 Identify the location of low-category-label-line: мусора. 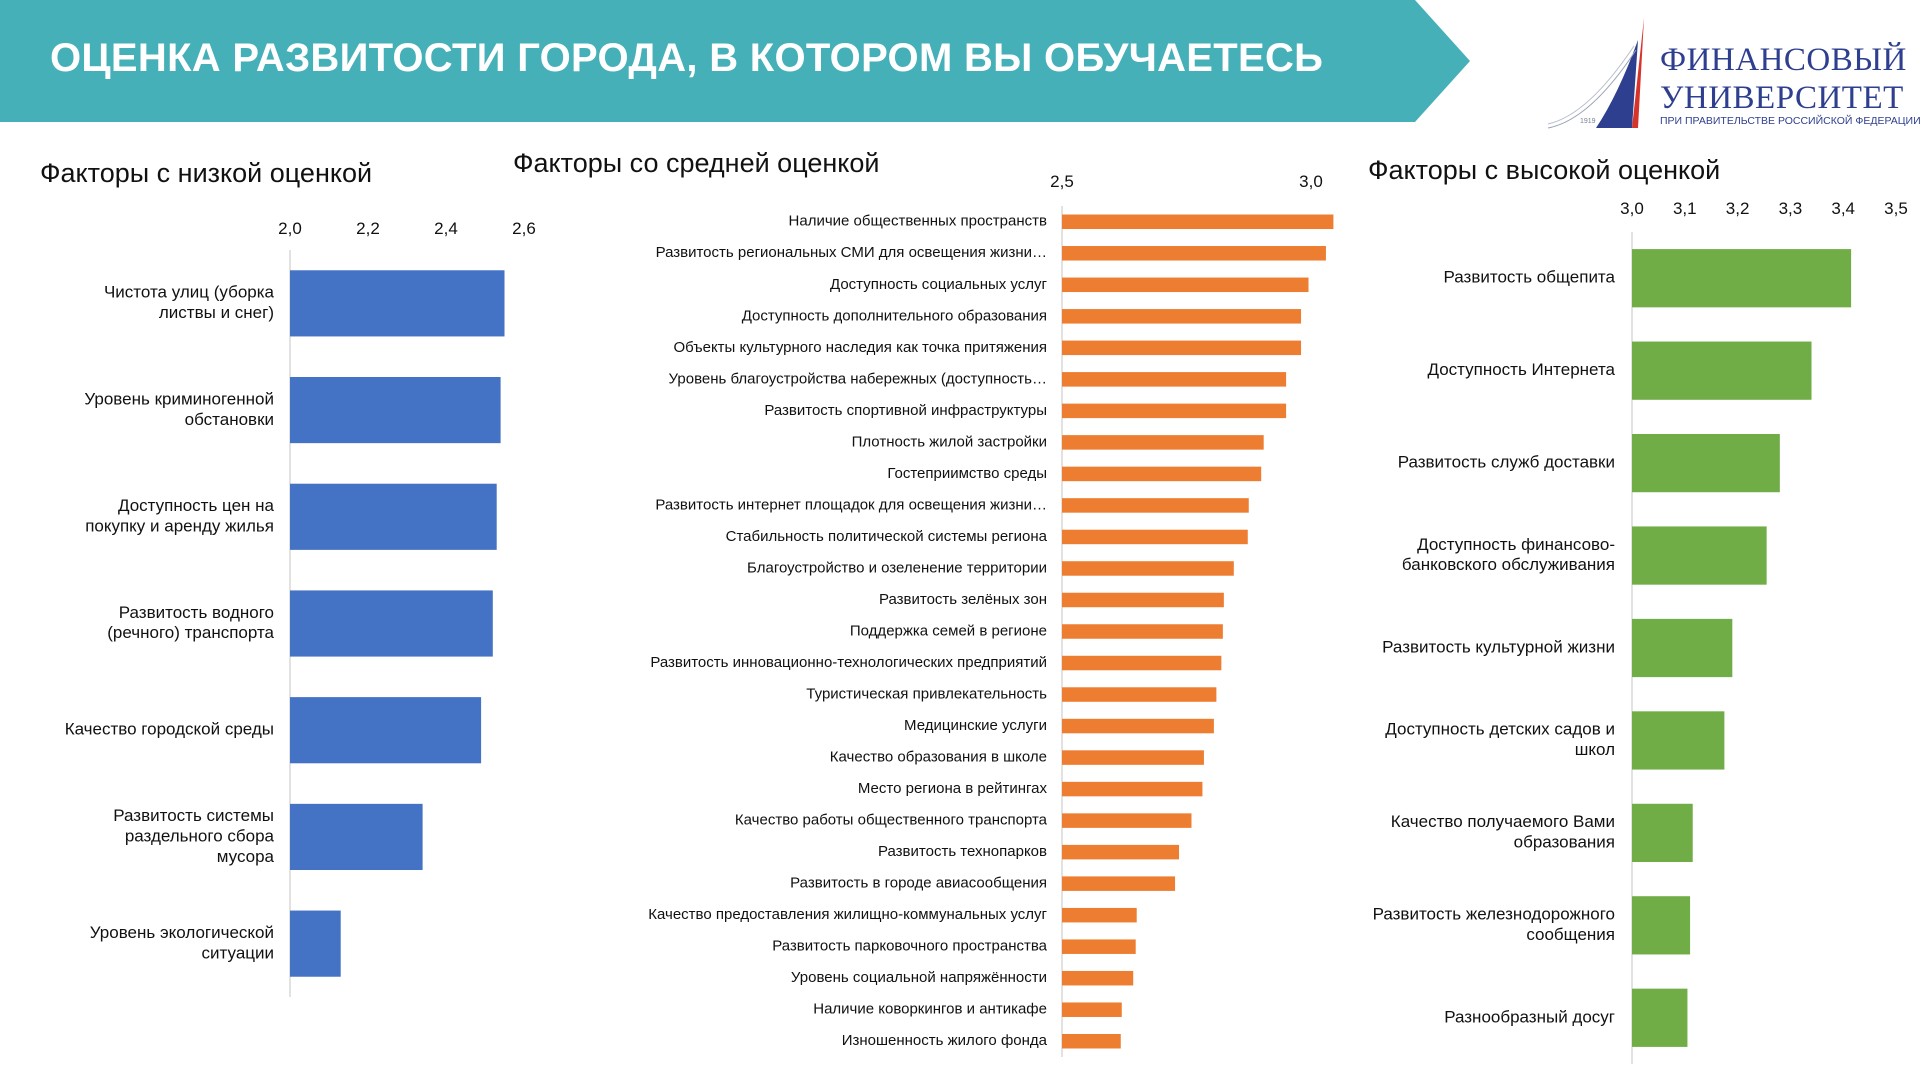
(246, 856).